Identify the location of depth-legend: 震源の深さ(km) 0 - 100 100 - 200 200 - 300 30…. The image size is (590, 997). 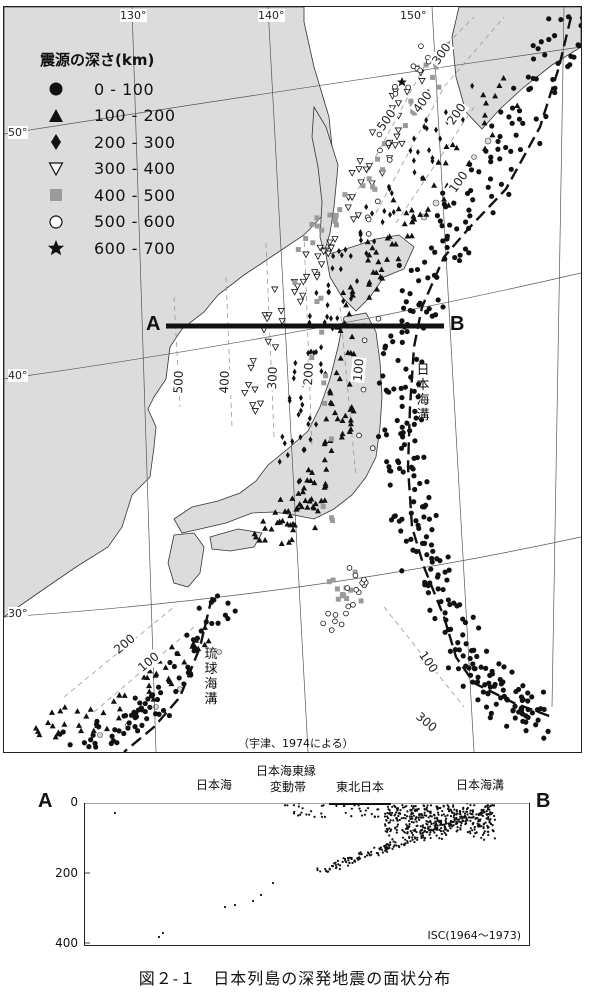
(103, 155).